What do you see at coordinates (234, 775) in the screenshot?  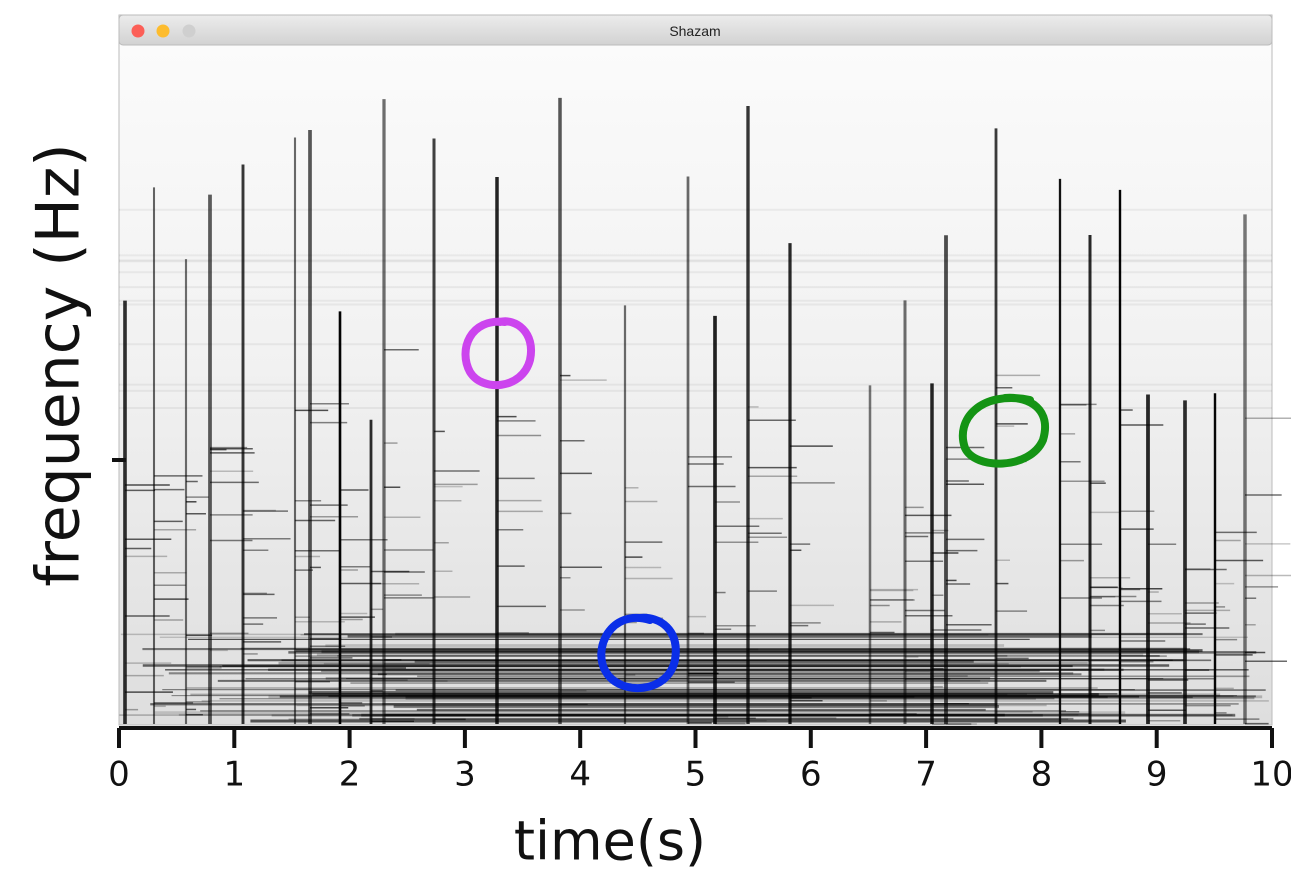 I see `x-tick-label: 1` at bounding box center [234, 775].